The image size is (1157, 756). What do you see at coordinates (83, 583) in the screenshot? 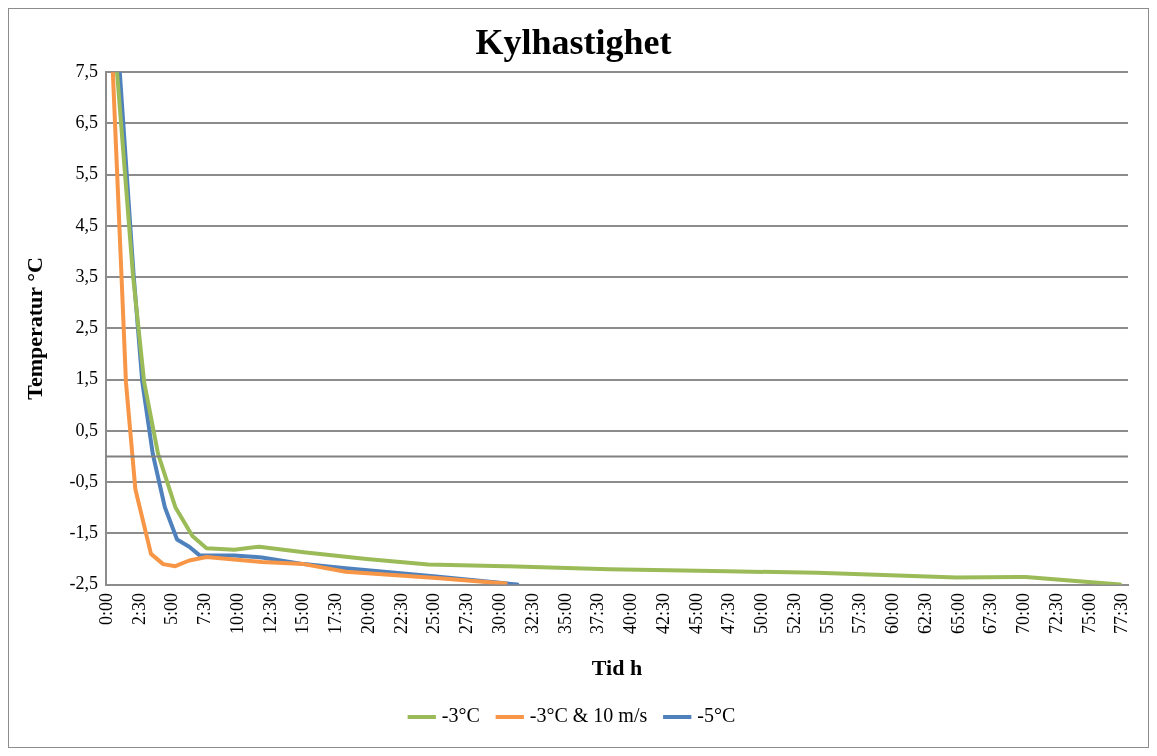
I see `y-tick-label: -2,5` at bounding box center [83, 583].